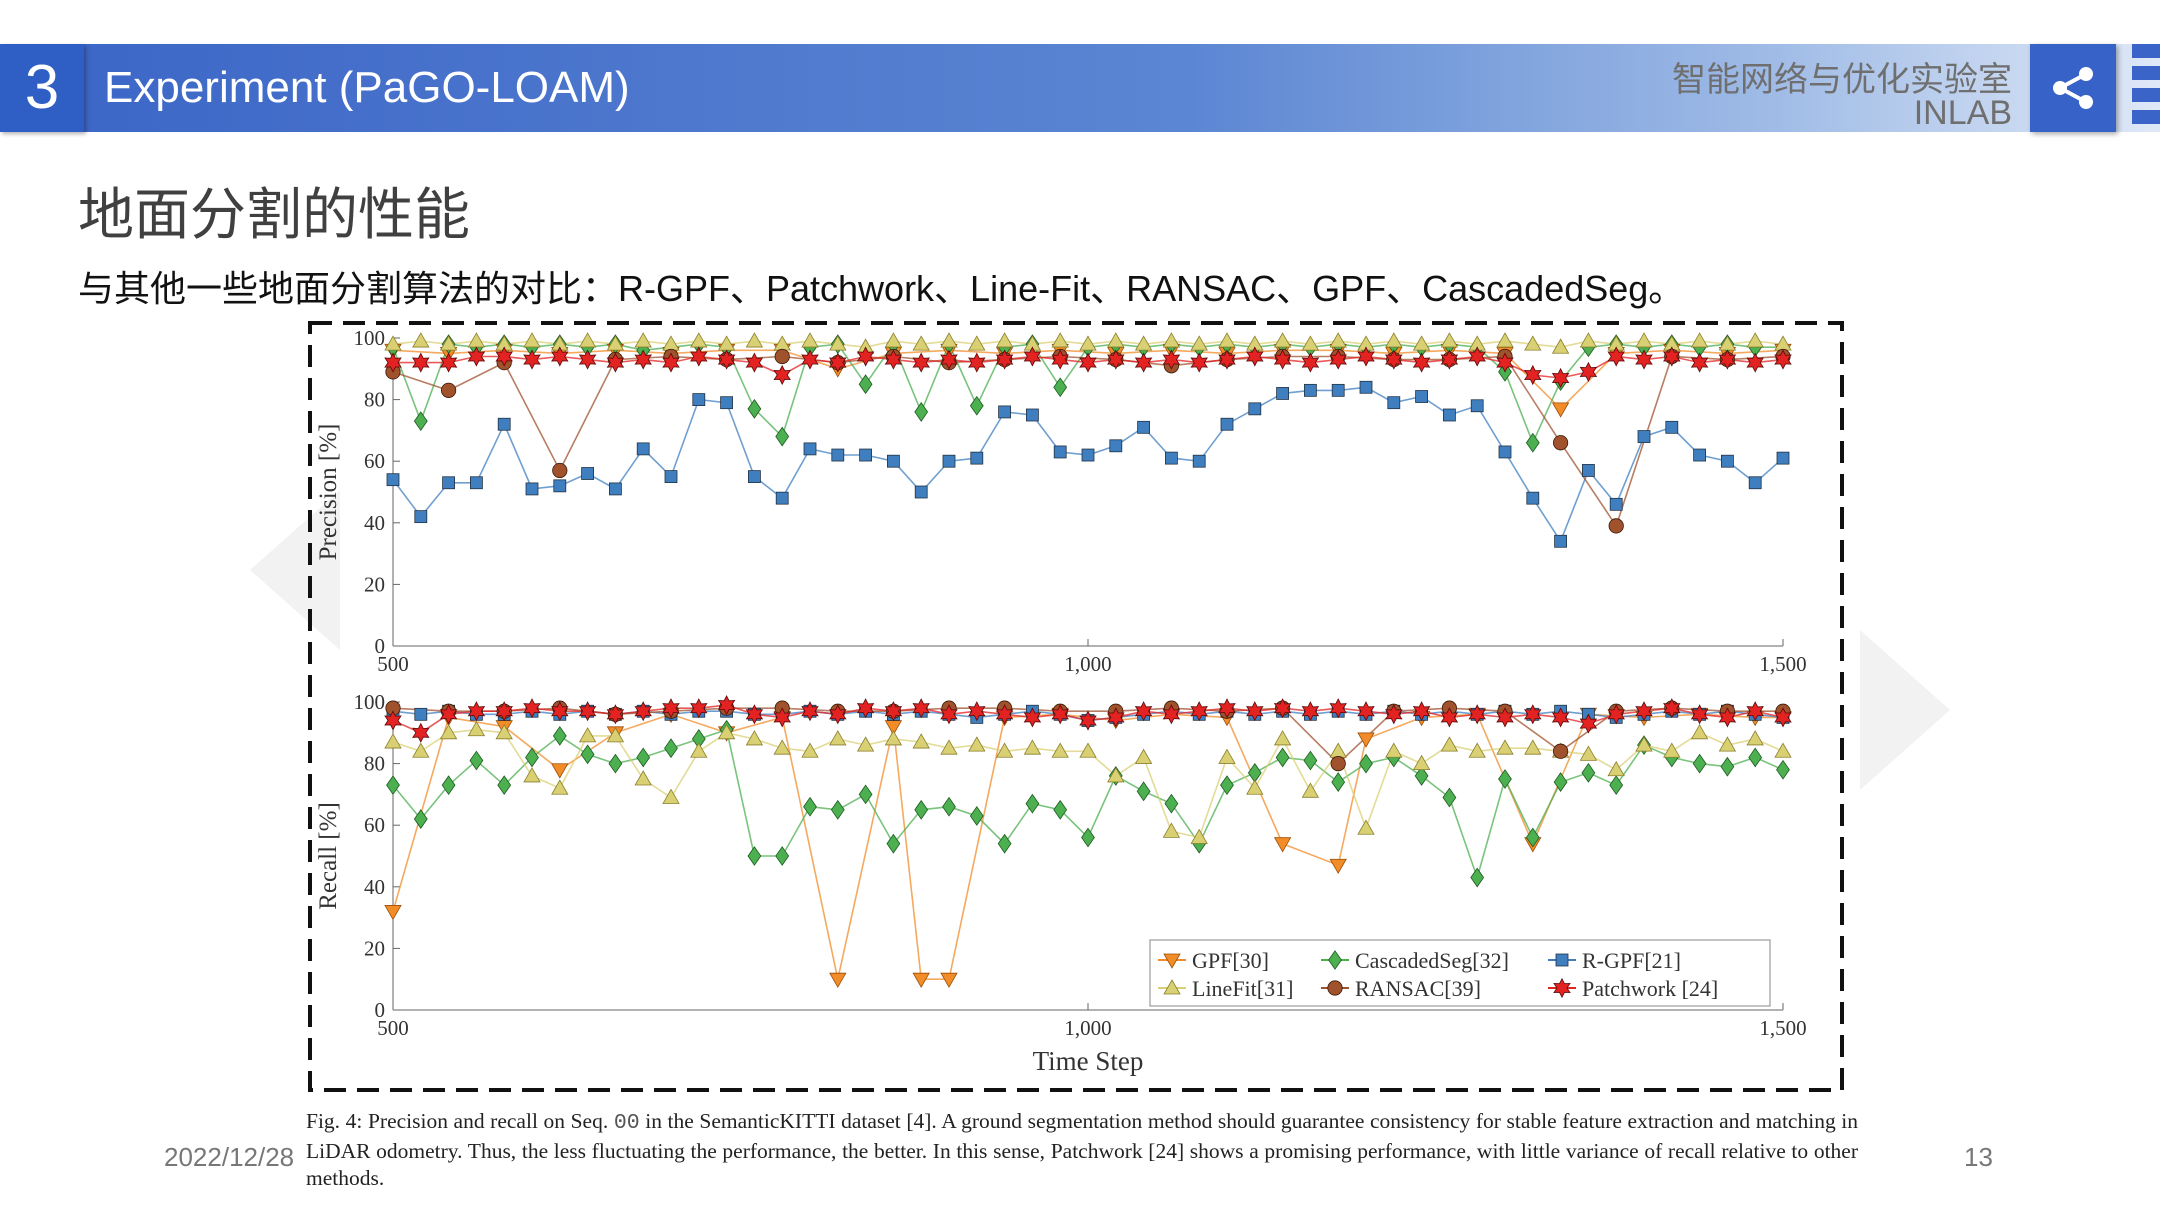  What do you see at coordinates (1842, 80) in the screenshot?
I see `lab-name-cn: 智能网络与优化实验室` at bounding box center [1842, 80].